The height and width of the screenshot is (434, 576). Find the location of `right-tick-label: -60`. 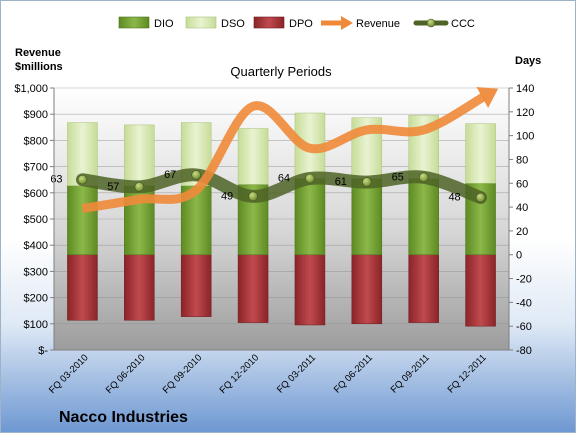

right-tick-label: -60 is located at coordinates (524, 327).